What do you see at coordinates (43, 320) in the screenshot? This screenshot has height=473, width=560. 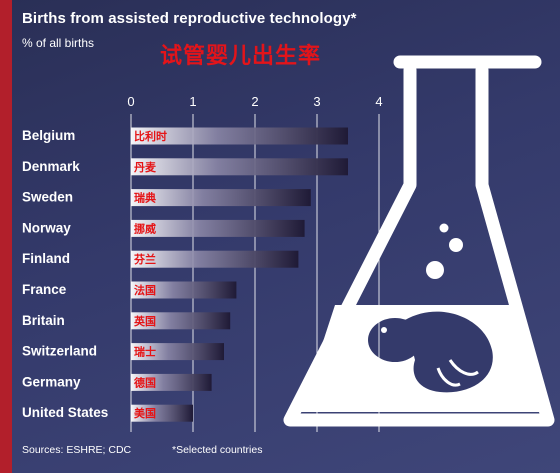 I see `country-label: Britain` at bounding box center [43, 320].